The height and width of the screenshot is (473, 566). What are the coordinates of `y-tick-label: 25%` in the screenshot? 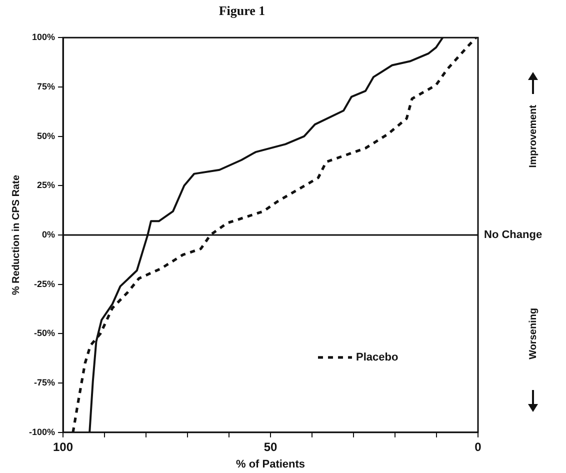 It's located at (46, 185).